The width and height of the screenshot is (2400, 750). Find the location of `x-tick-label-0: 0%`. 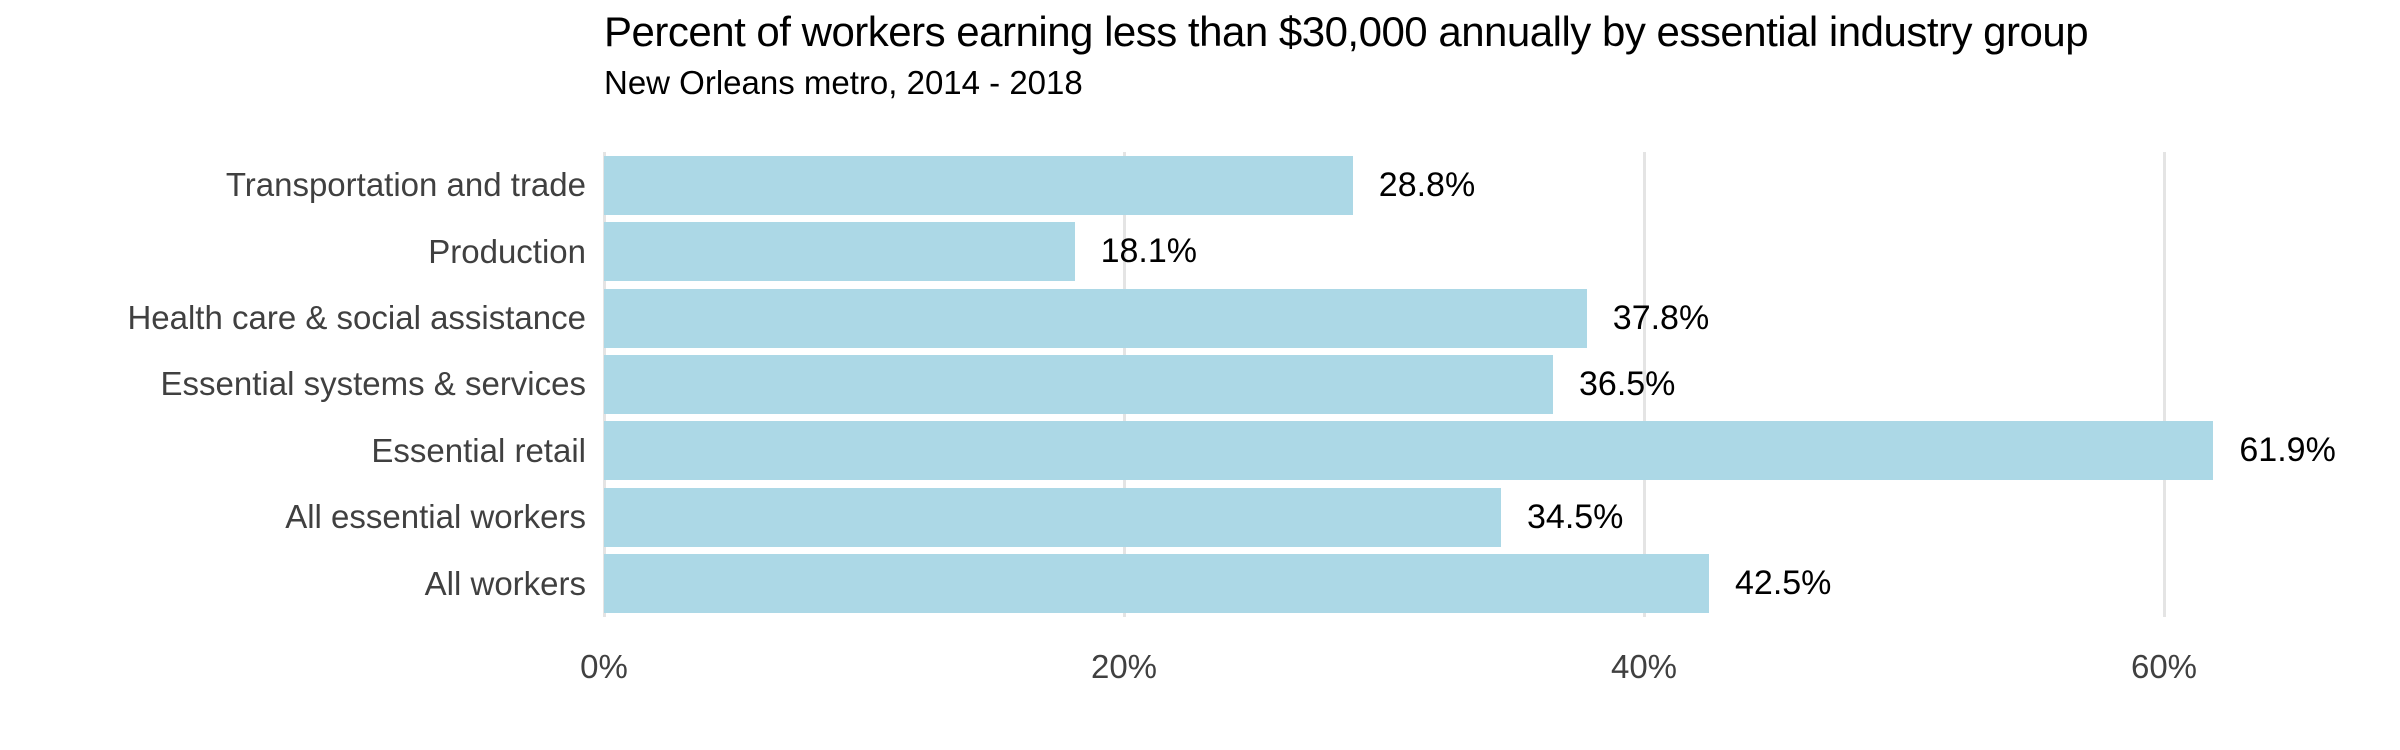

x-tick-label-0: 0% is located at coordinates (604, 666).